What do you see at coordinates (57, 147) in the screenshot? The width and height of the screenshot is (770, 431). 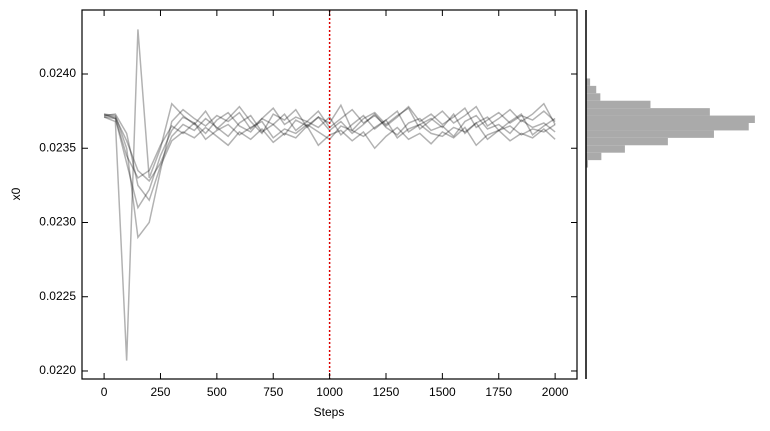 I see `y-tick-label: 0.0235` at bounding box center [57, 147].